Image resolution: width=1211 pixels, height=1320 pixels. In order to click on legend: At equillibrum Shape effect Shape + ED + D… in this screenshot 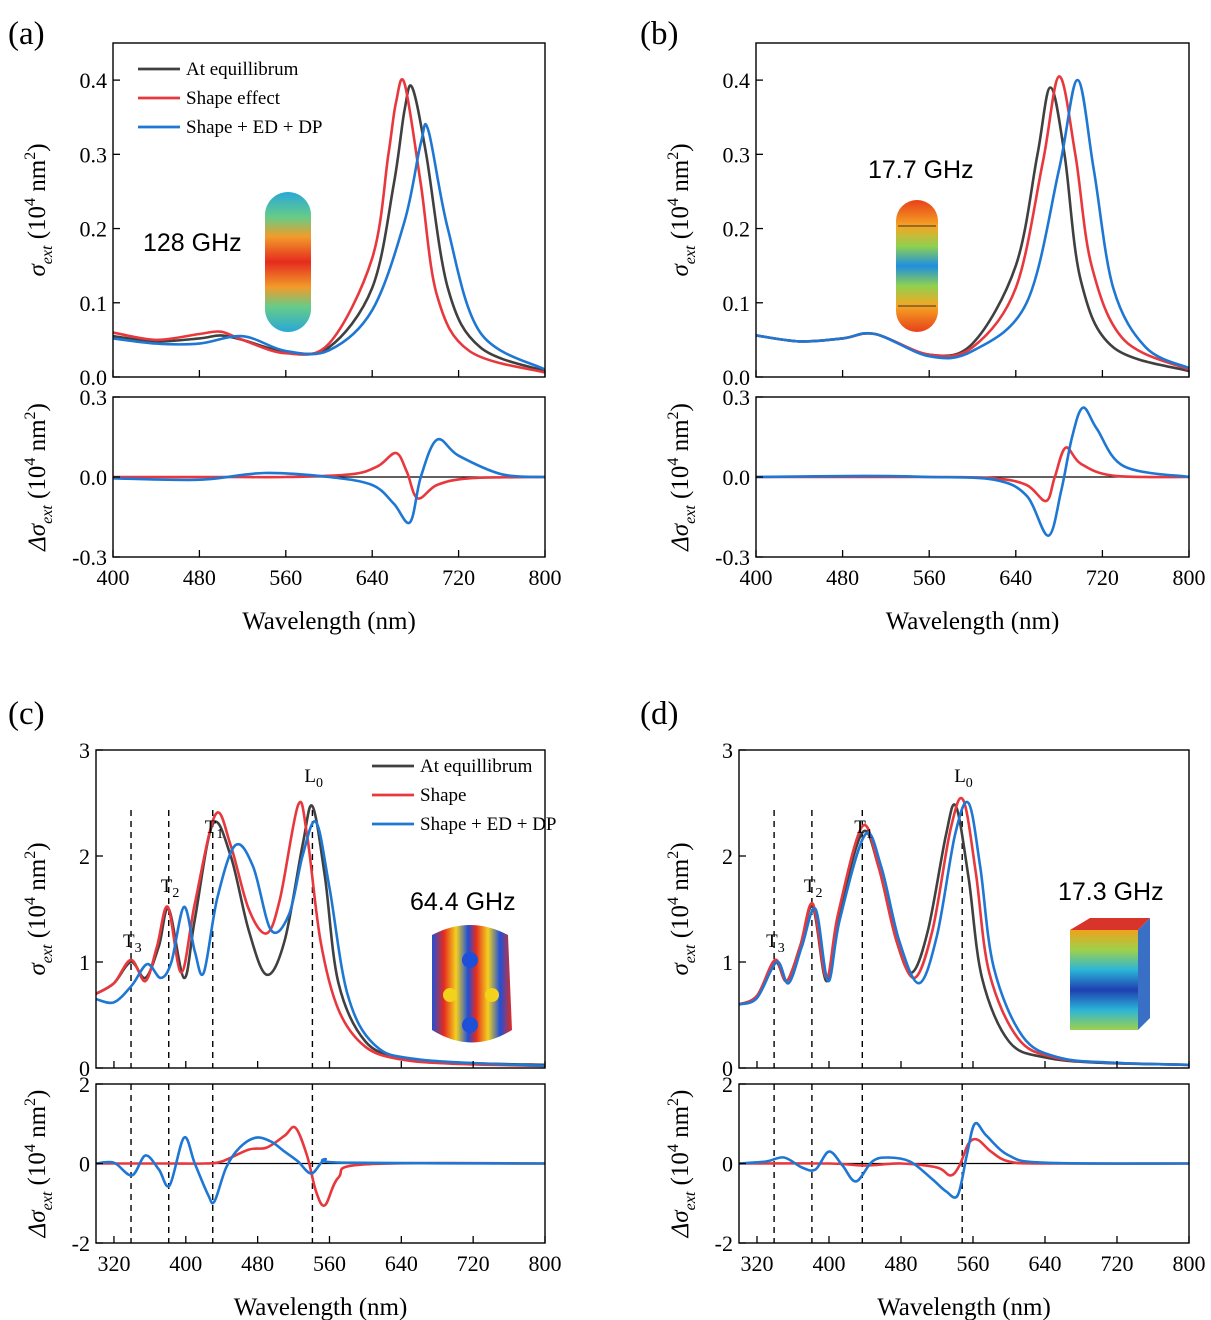, I will do `click(230, 98)`.